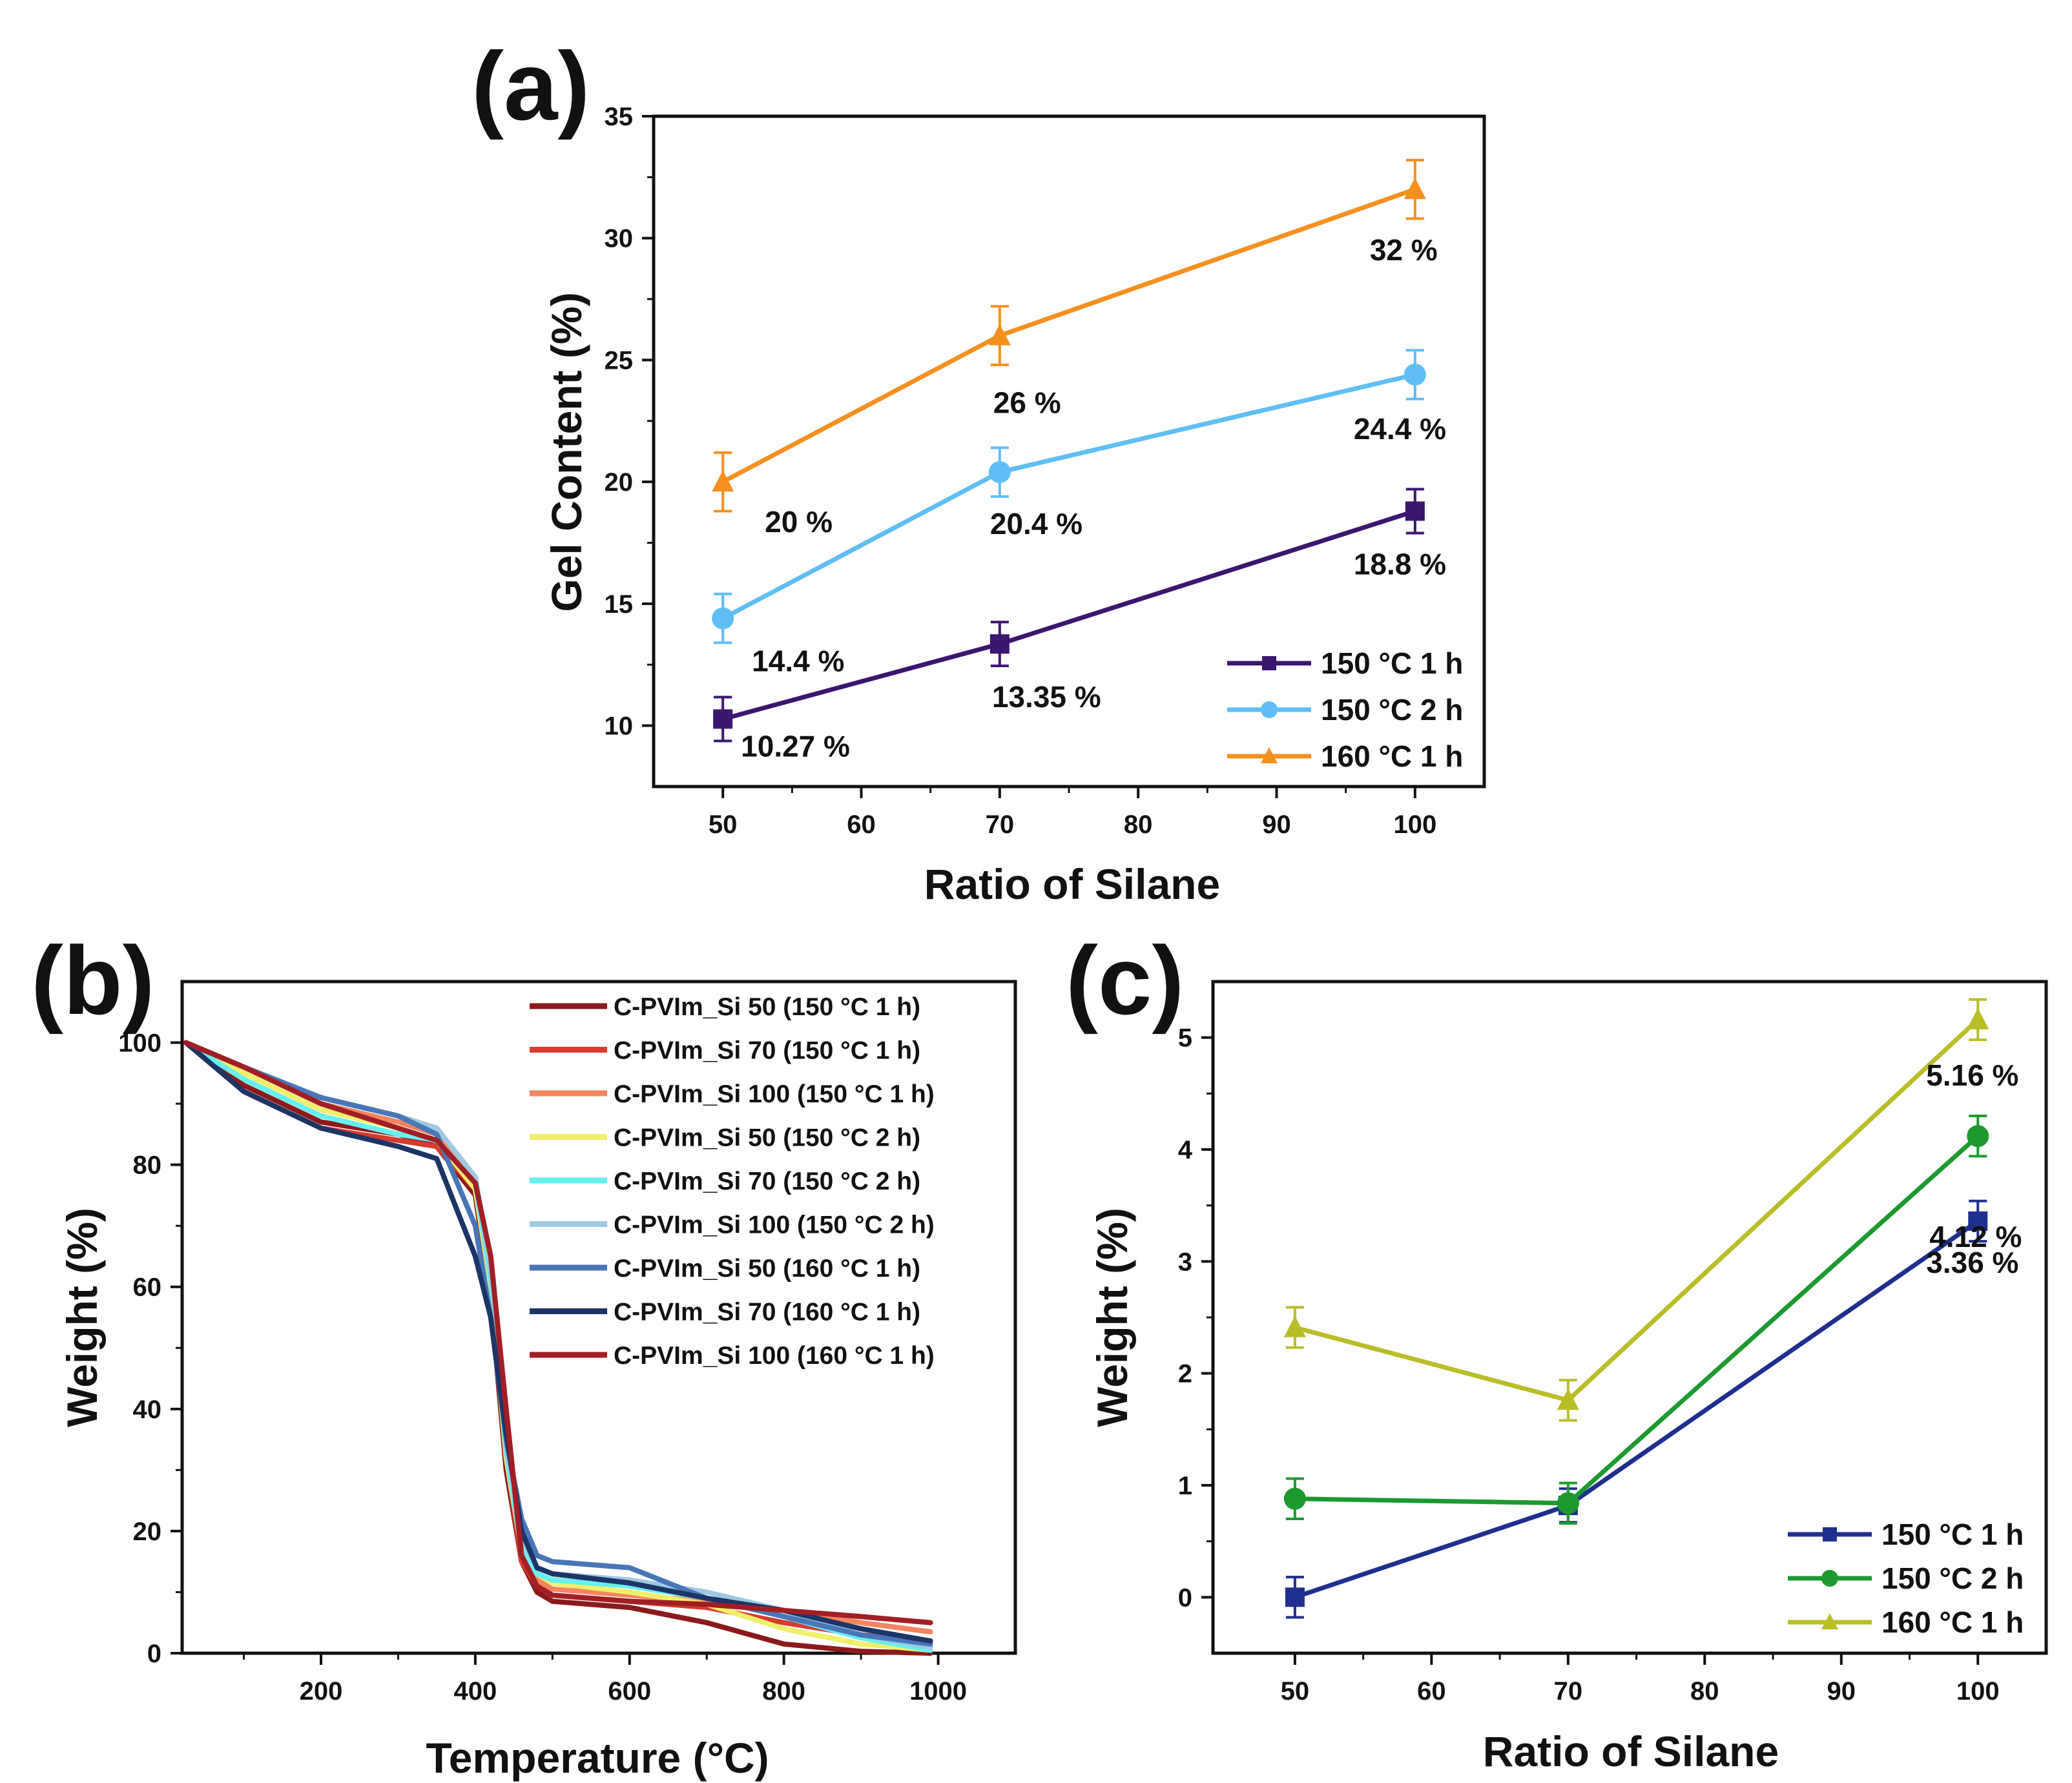  What do you see at coordinates (1404, 250) in the screenshot?
I see `panel-a-series-160-c-1-h-data-label: 32 %` at bounding box center [1404, 250].